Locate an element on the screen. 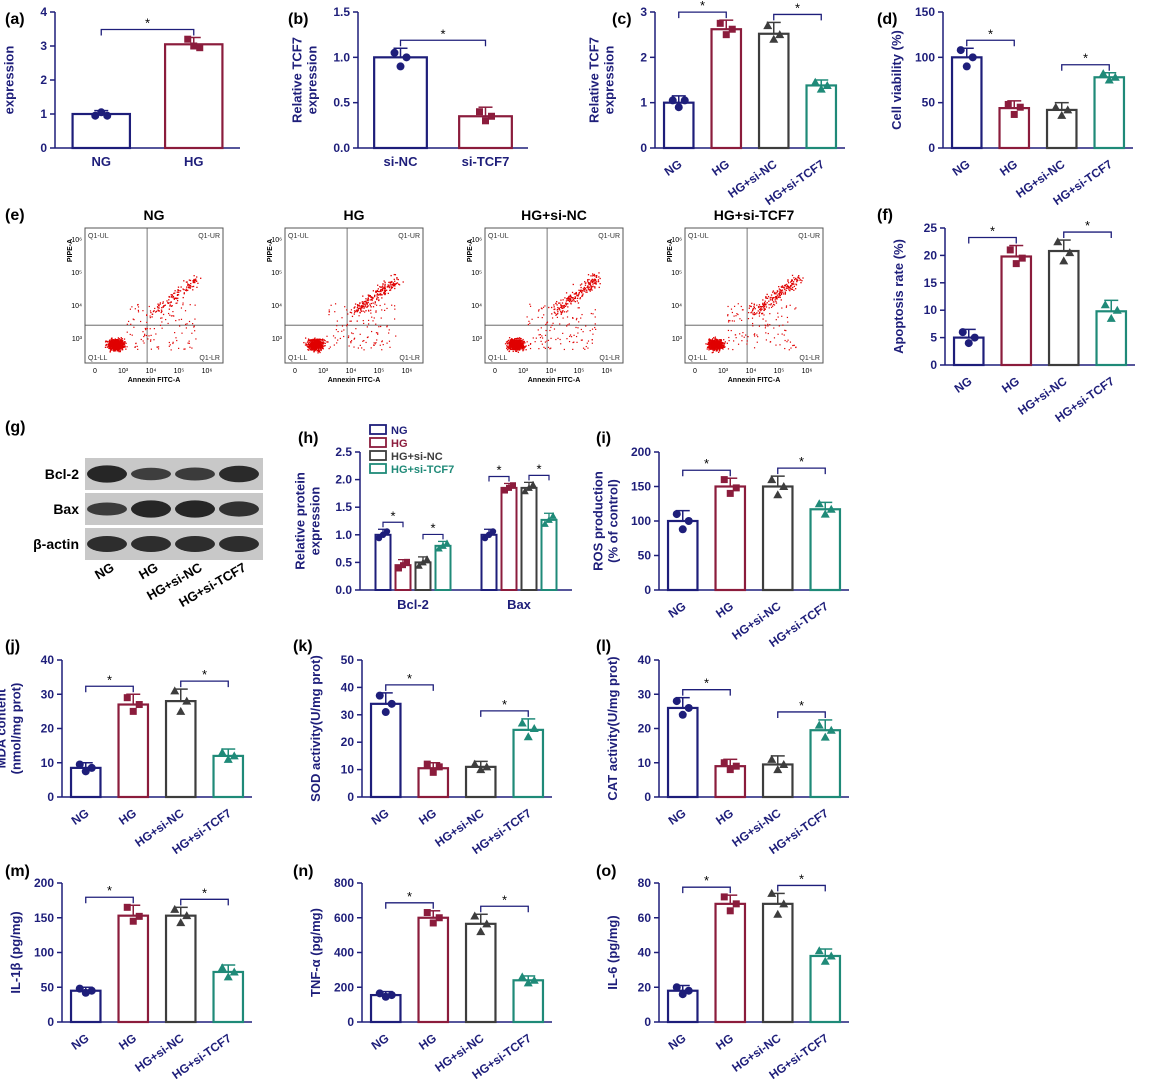 This screenshot has height=1079, width=1152. x-tick-label: Bcl-2 is located at coordinates (413, 604).